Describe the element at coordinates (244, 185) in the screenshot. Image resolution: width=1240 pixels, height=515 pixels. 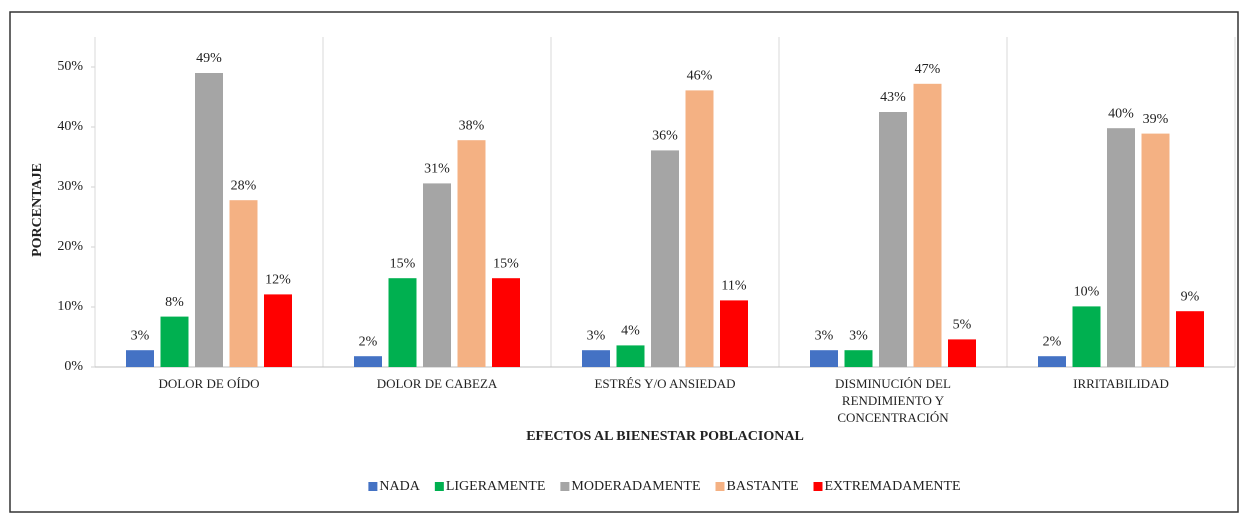
I see `data-label: 28%` at that location.